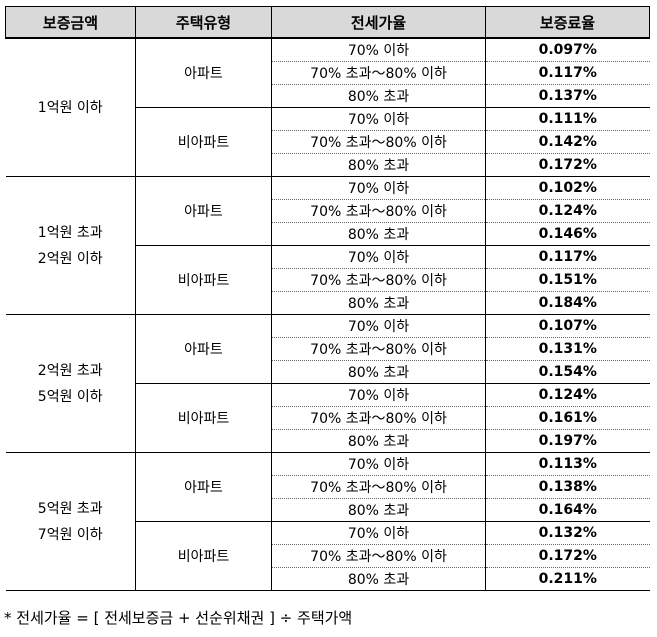 The height and width of the screenshot is (637, 657). Describe the element at coordinates (70, 370) in the screenshot. I see `amount-line: 2억원 초과` at that location.